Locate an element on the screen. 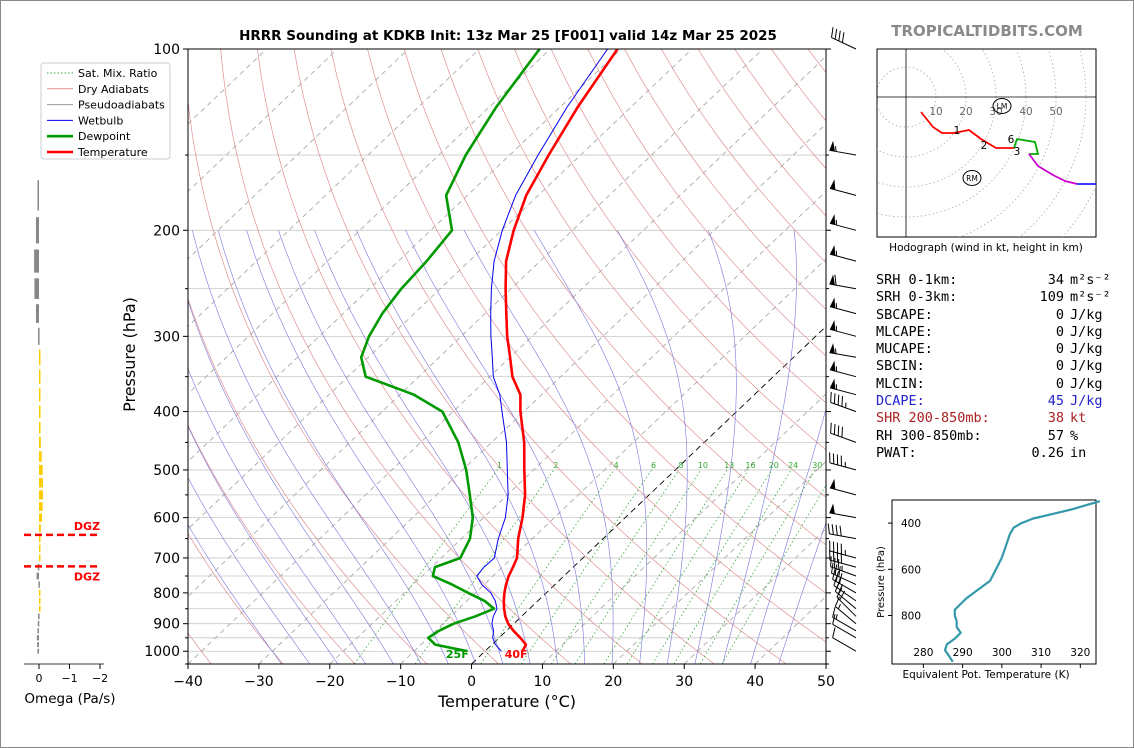  index-row: DCAPE: 45 J/kg is located at coordinates (993, 401).